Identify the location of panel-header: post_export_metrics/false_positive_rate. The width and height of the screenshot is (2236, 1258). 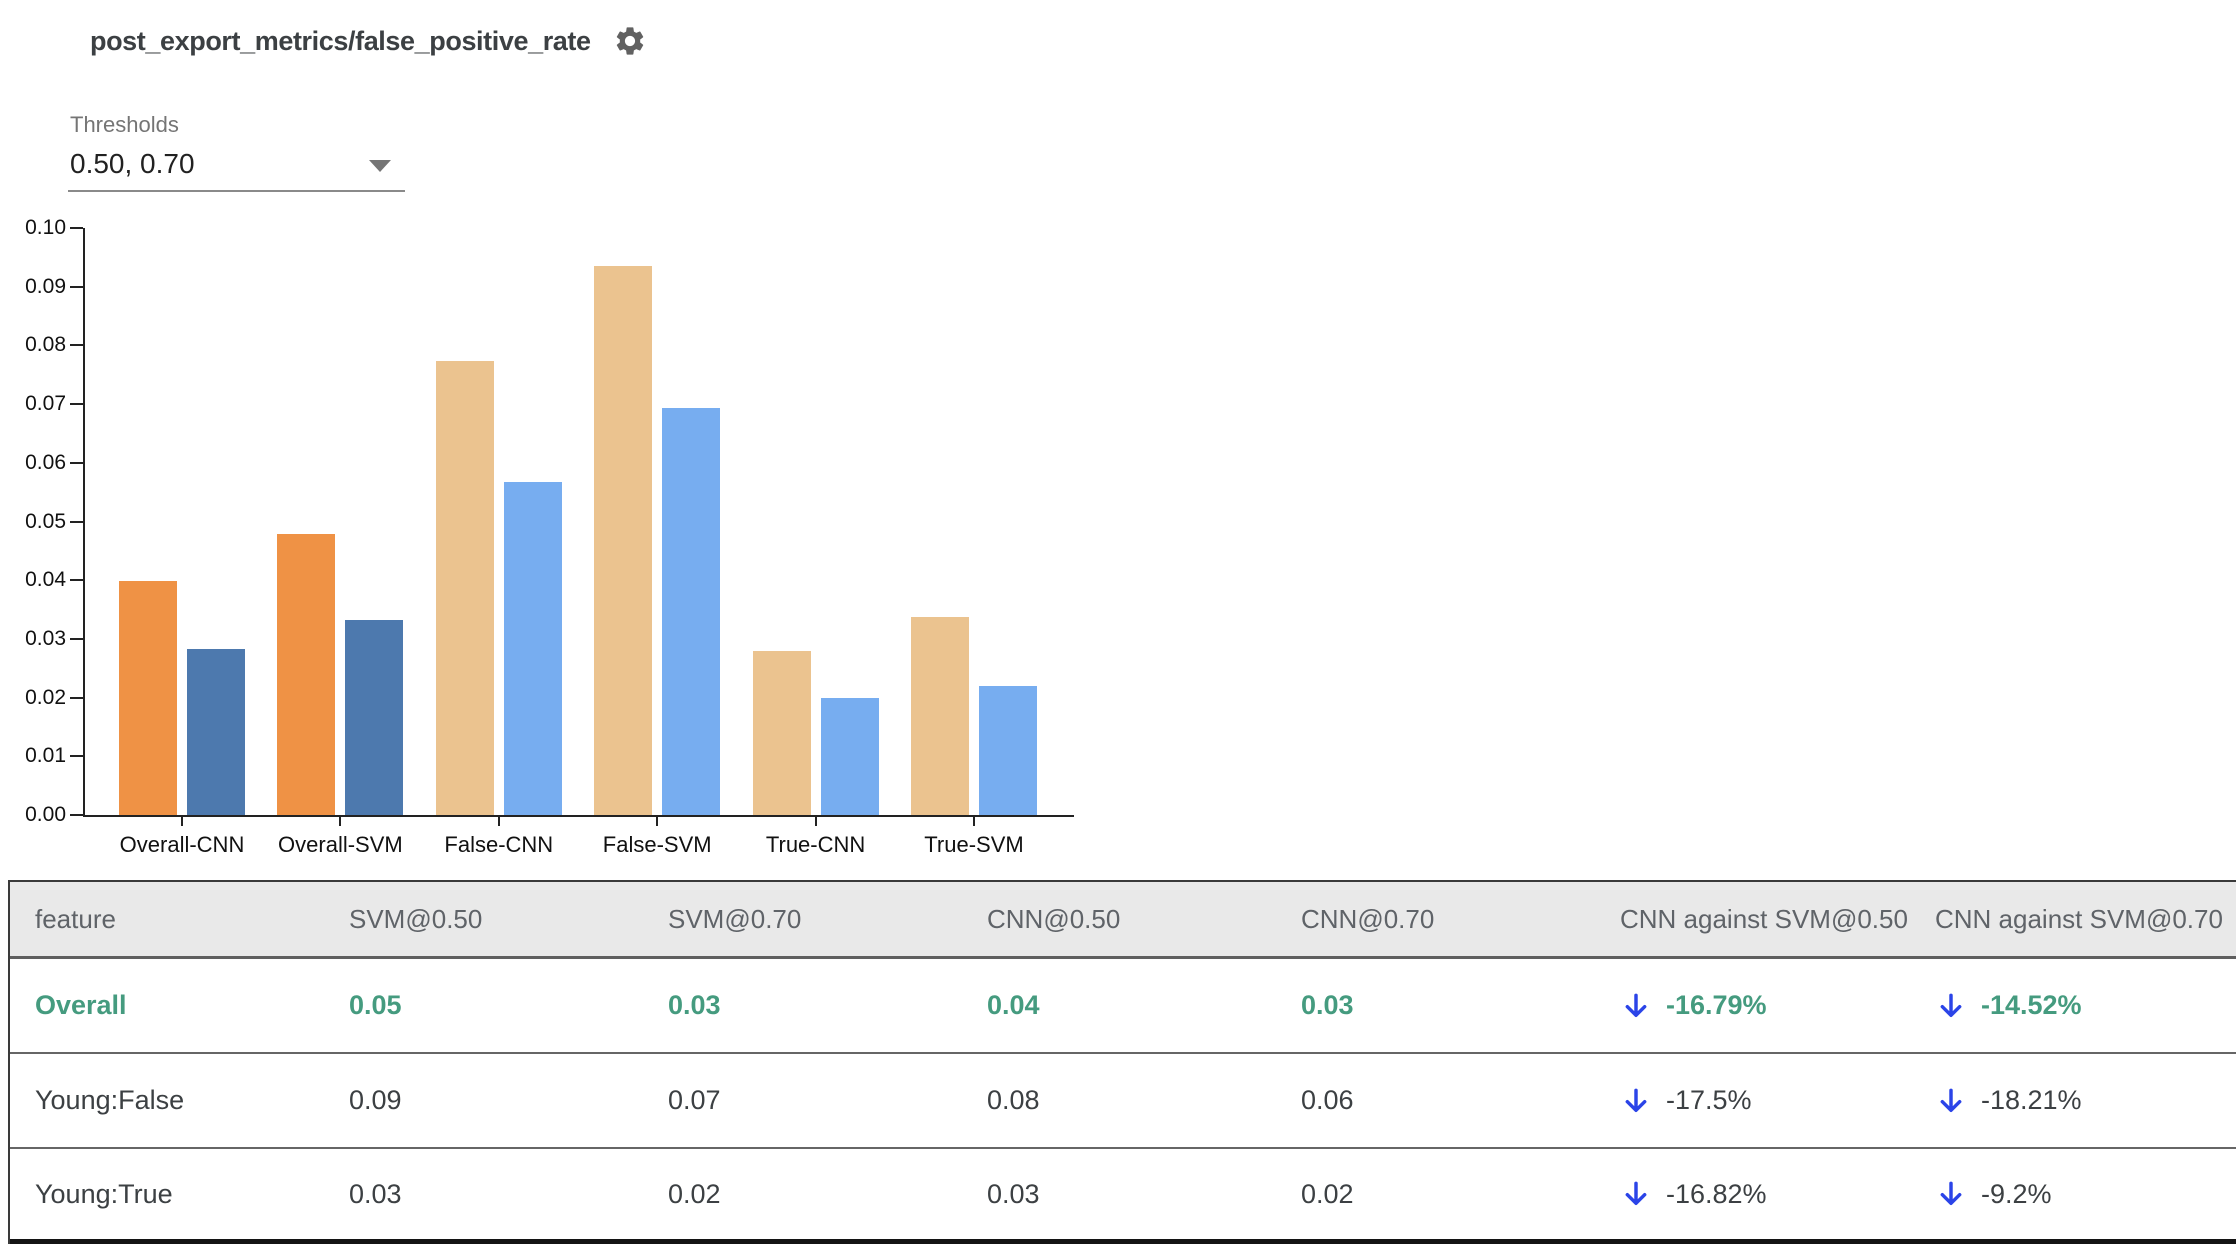
(368, 41).